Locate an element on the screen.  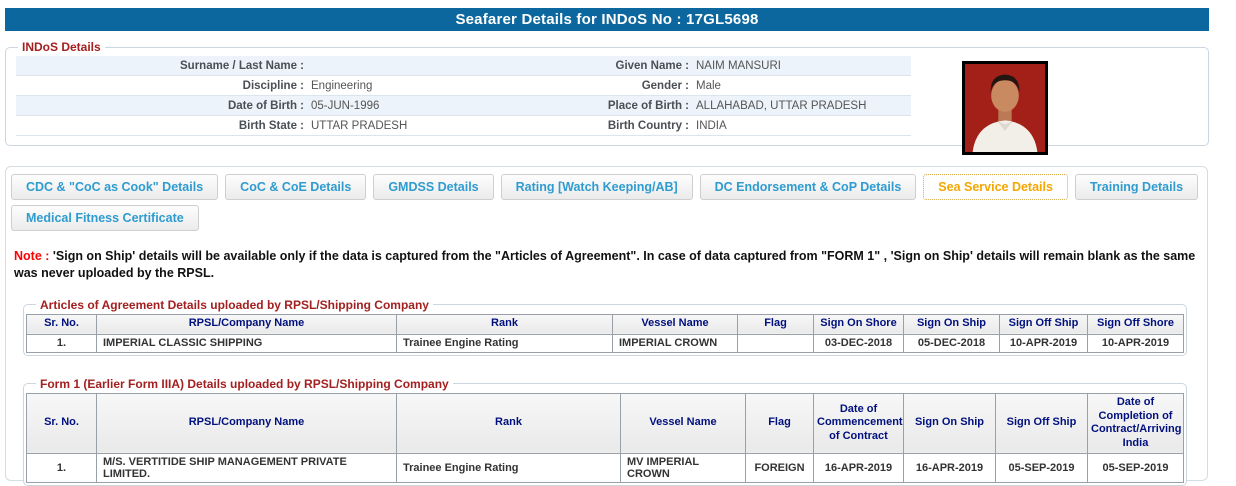
cell-flag is located at coordinates (775, 343).